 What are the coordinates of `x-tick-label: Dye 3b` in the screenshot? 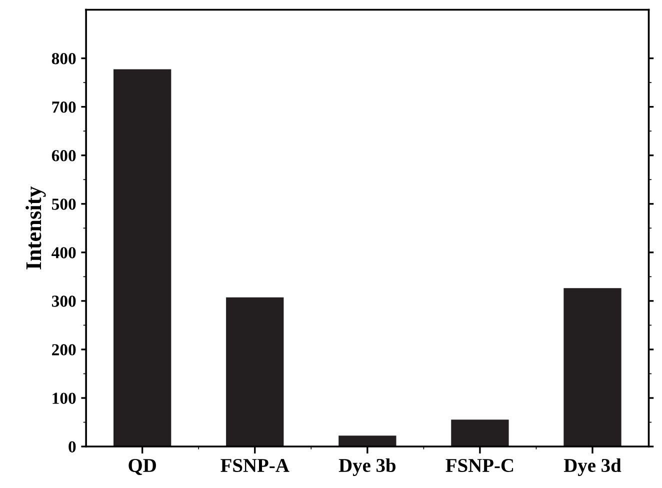 It's located at (367, 467).